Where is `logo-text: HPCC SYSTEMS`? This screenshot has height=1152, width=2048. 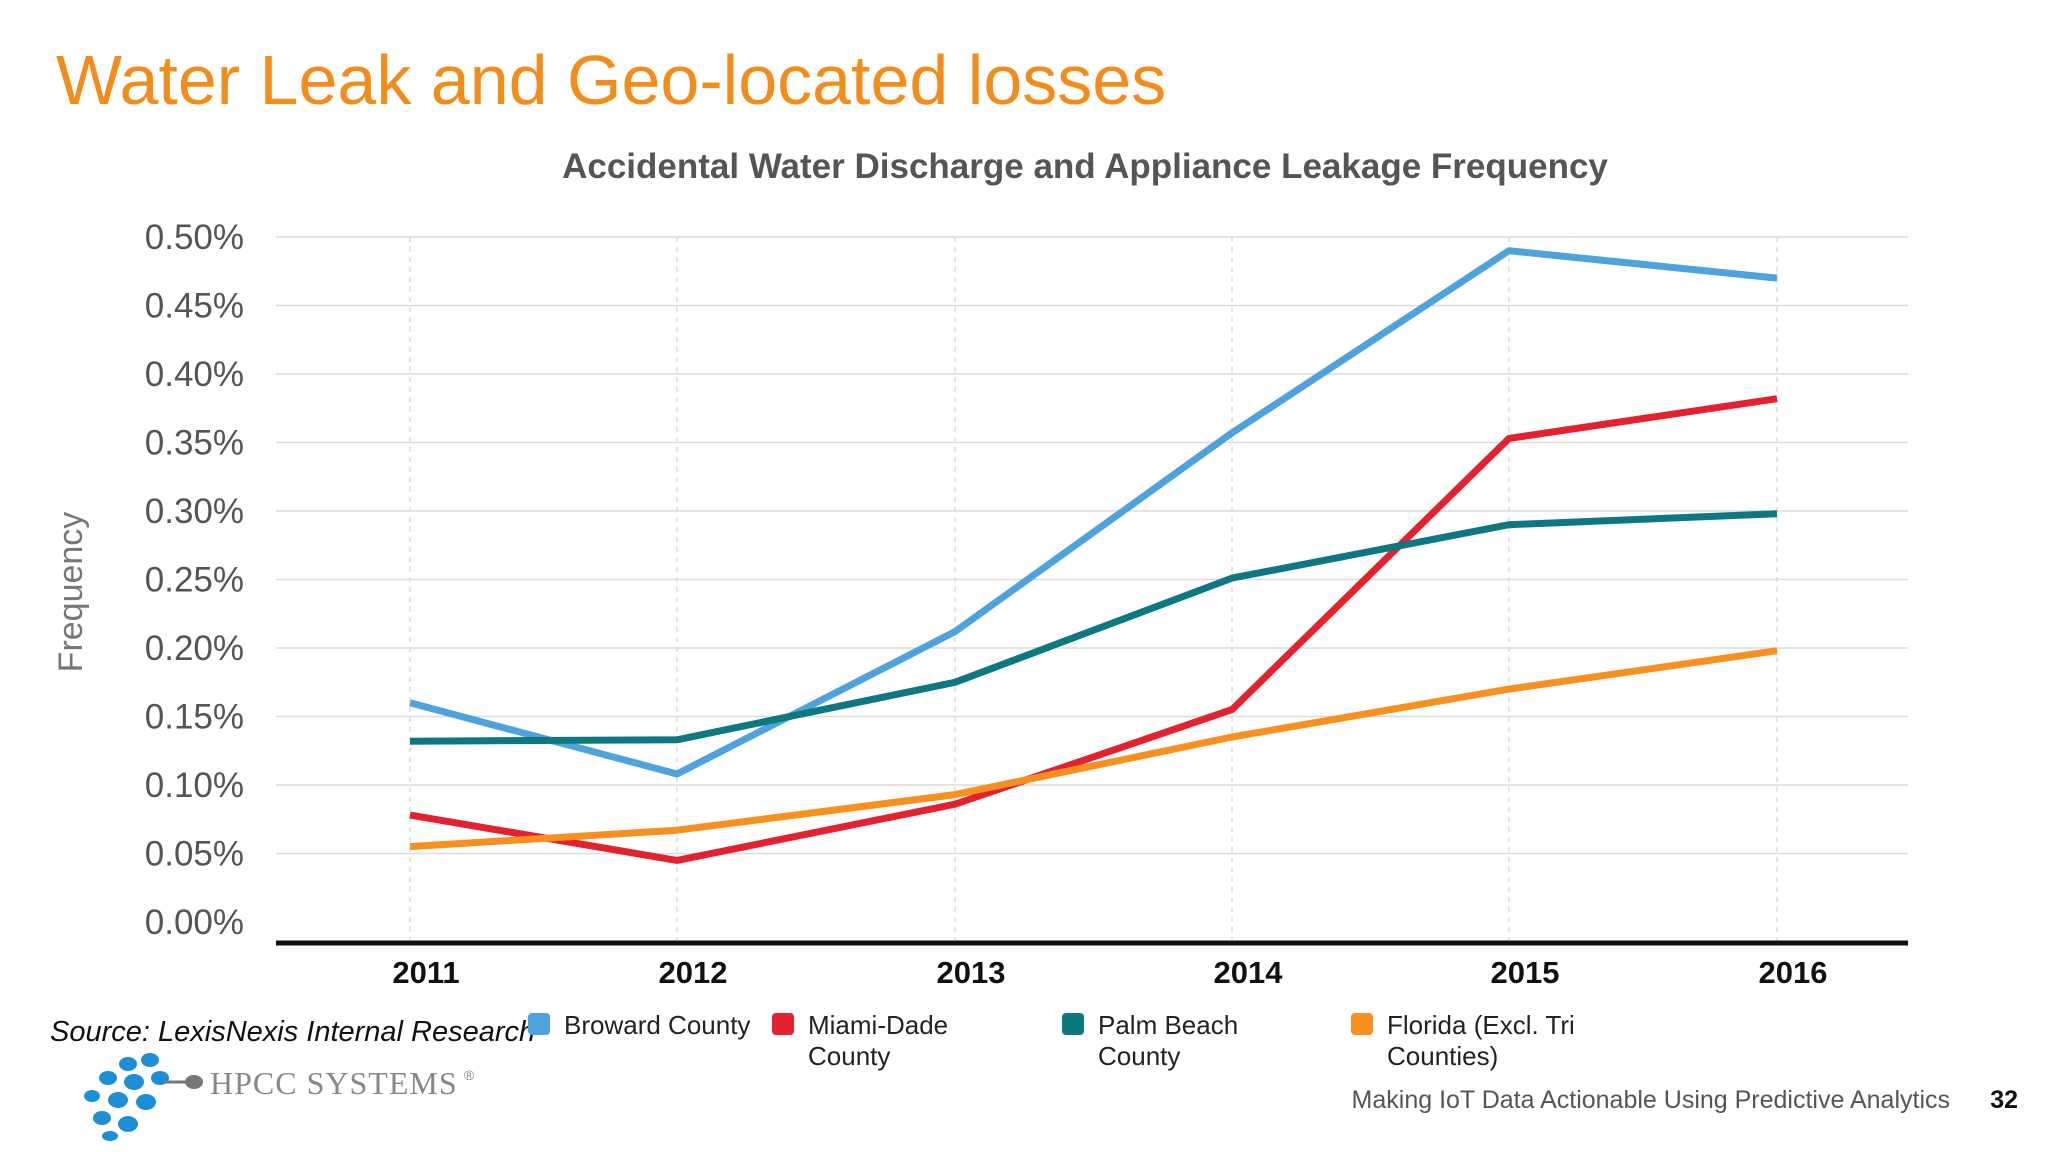
logo-text: HPCC SYSTEMS is located at coordinates (334, 1083).